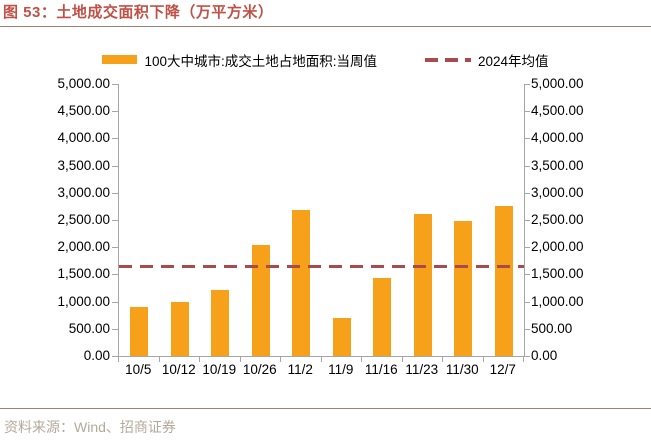 This screenshot has height=446, width=651. What do you see at coordinates (557, 219) in the screenshot?
I see `y-axis-tick-label-right: 2,500.00` at bounding box center [557, 219].